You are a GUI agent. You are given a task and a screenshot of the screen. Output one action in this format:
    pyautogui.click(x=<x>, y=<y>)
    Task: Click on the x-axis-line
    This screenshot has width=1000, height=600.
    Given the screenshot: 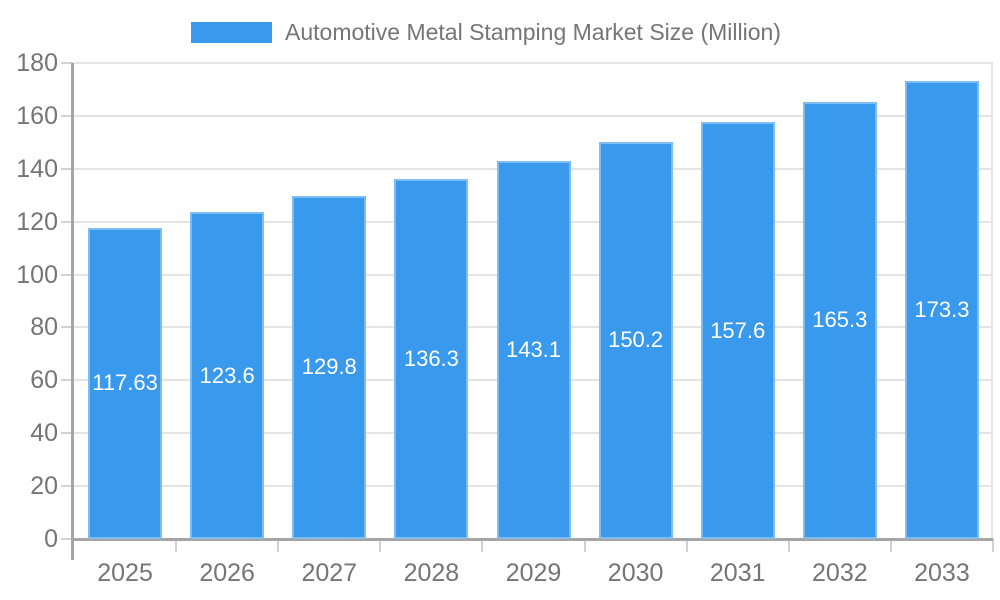 What is the action you would take?
    pyautogui.click(x=532, y=539)
    